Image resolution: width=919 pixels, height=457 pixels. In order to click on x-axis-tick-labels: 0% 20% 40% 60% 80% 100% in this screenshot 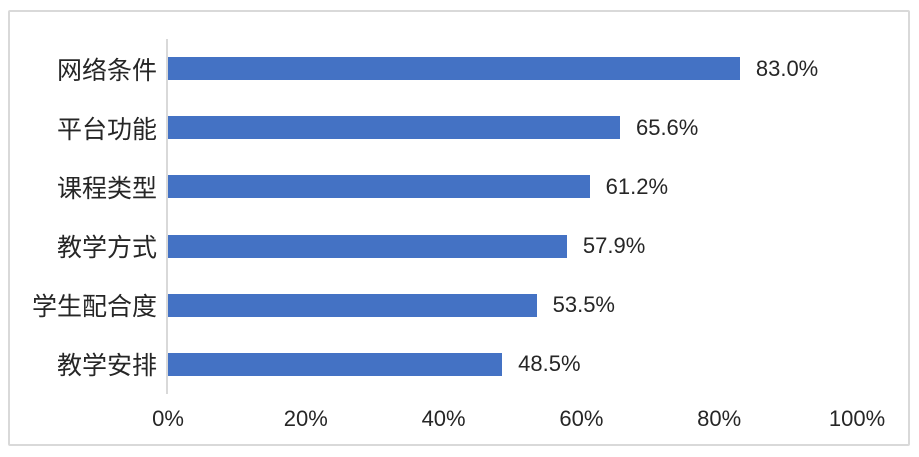, I will do `click(518, 421)`.